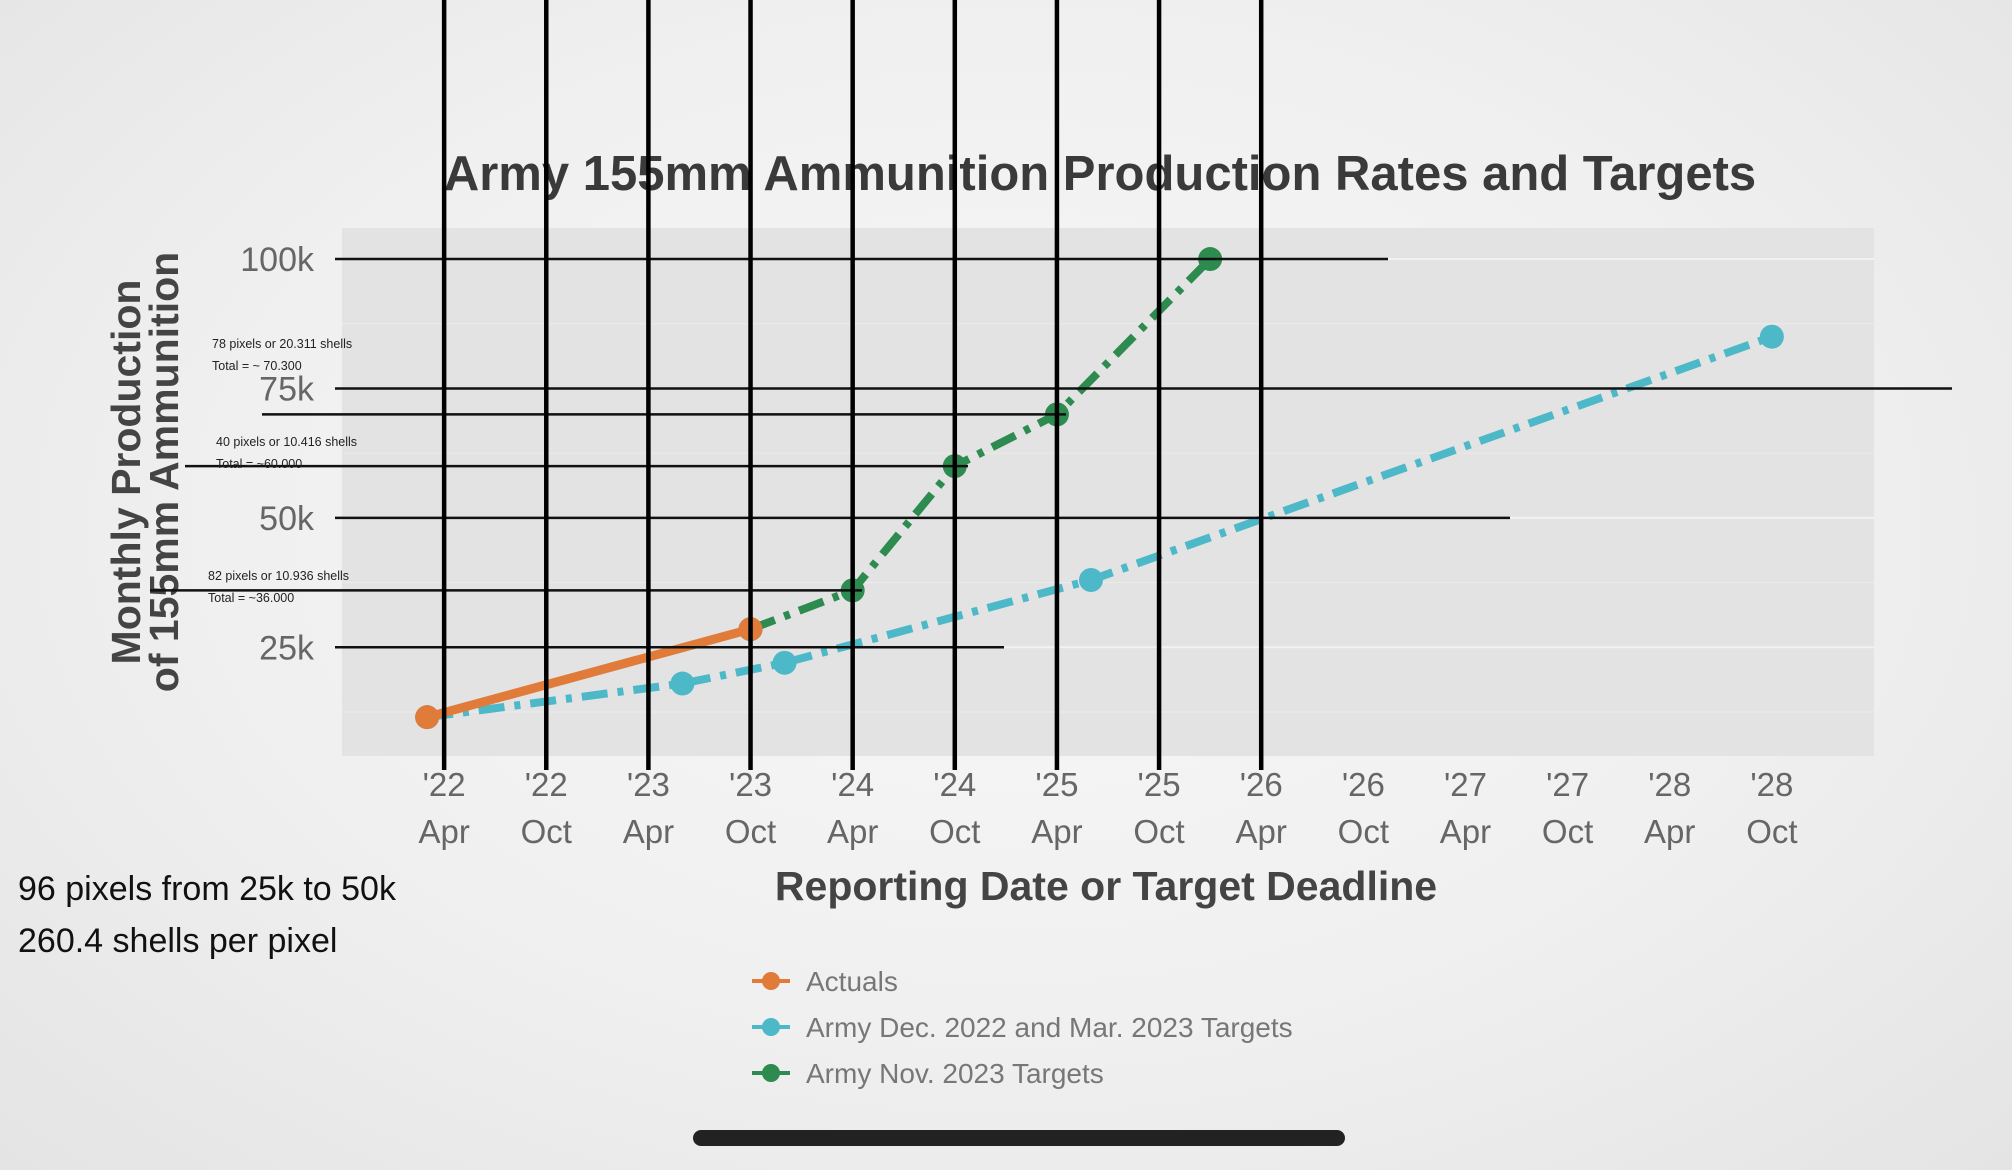 This screenshot has height=1170, width=2012. I want to click on y-tick-label-100k: 100k, so click(277, 260).